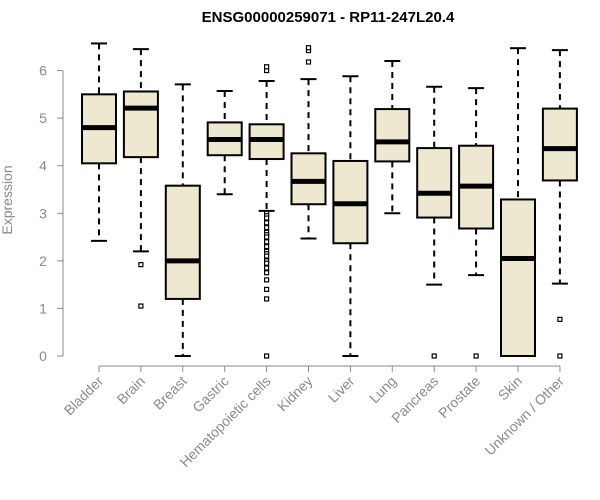  What do you see at coordinates (43, 213) in the screenshot?
I see `y-tick-label: 3` at bounding box center [43, 213].